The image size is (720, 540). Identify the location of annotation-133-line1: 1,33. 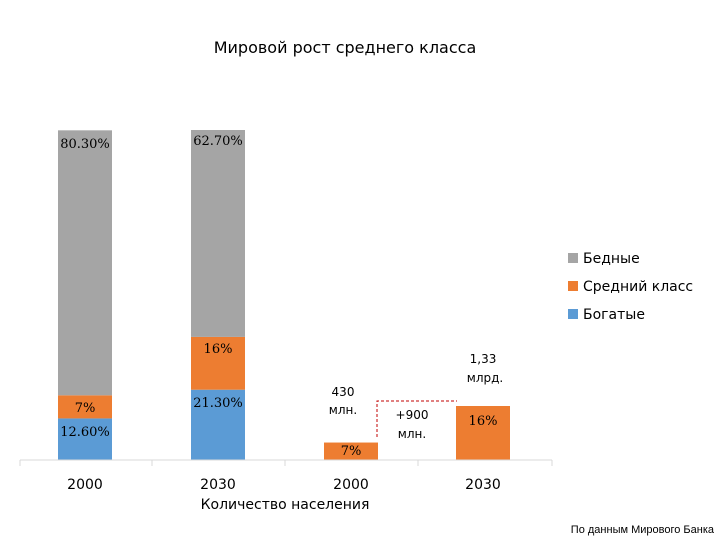
(483, 359).